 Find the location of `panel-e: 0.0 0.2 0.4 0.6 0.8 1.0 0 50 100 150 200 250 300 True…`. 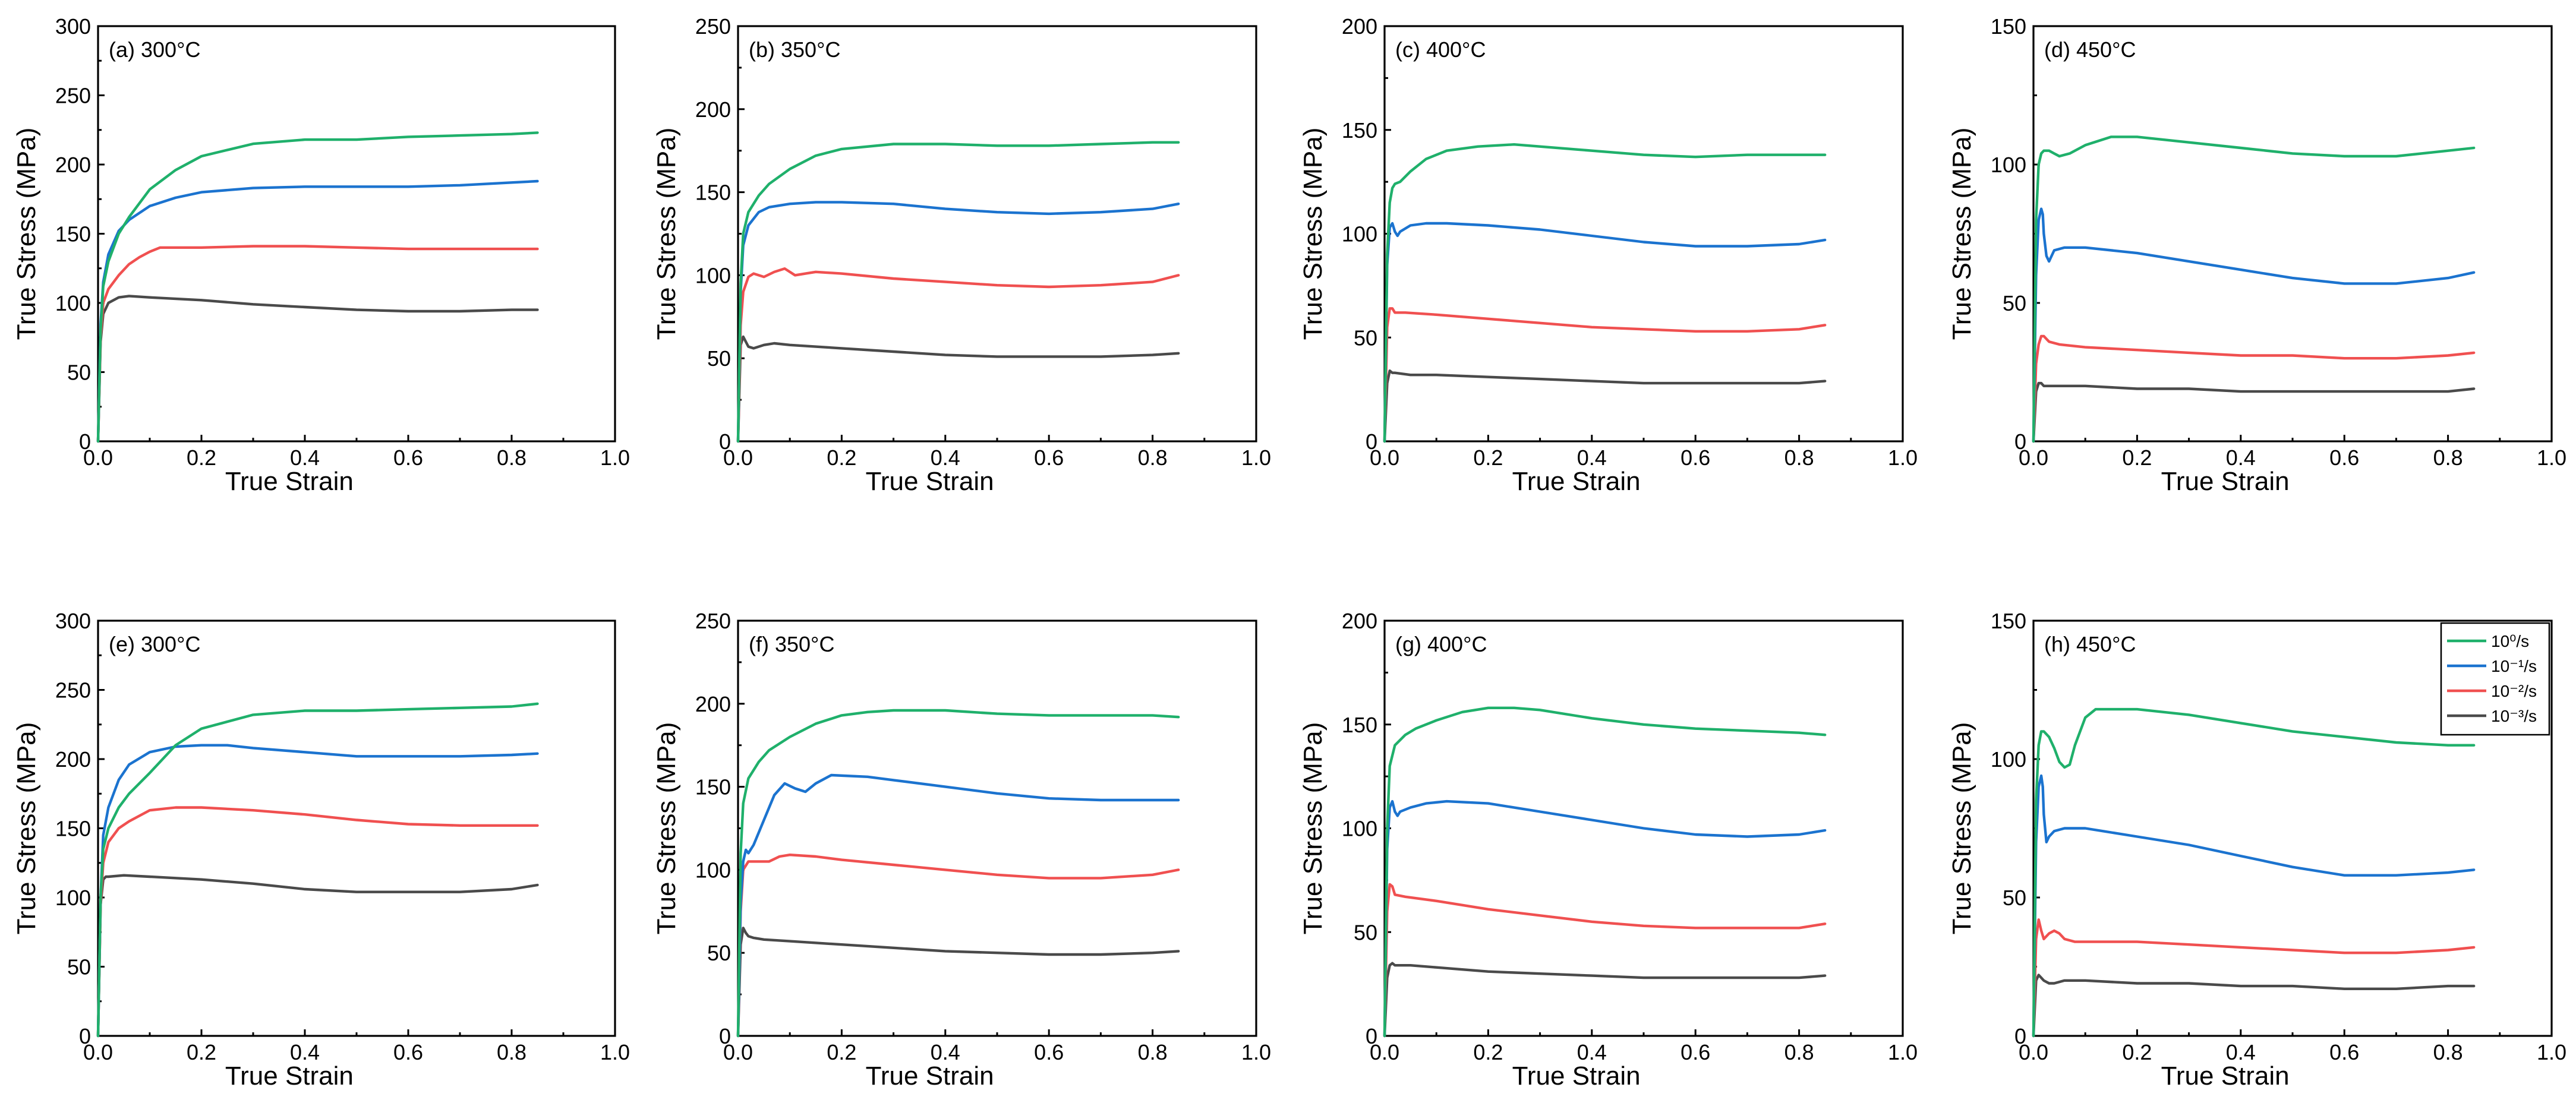

panel-e: 0.0 0.2 0.4 0.6 0.8 1.0 0 50 100 150 200 250 300 True… is located at coordinates (321, 850).